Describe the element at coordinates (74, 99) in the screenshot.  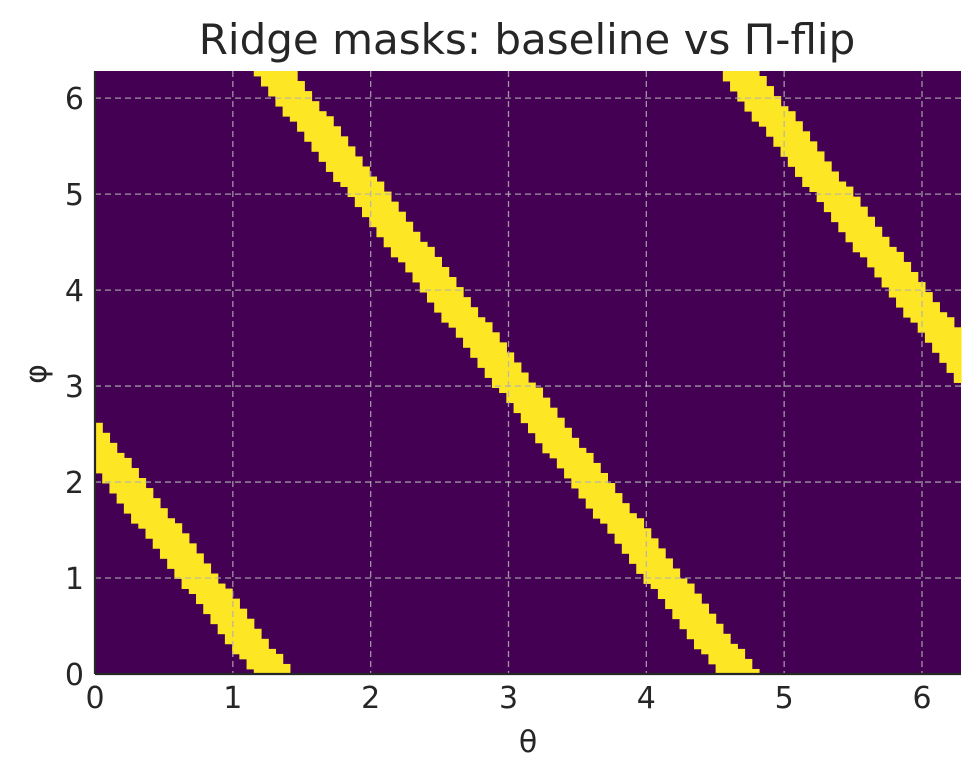
I see `y-tick-label: 6` at that location.